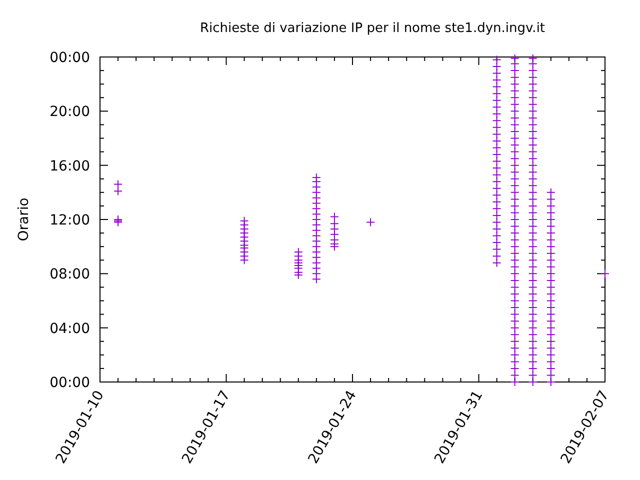 The height and width of the screenshot is (480, 640). Describe the element at coordinates (70, 220) in the screenshot. I see `y-tick-label: 12:00` at that location.